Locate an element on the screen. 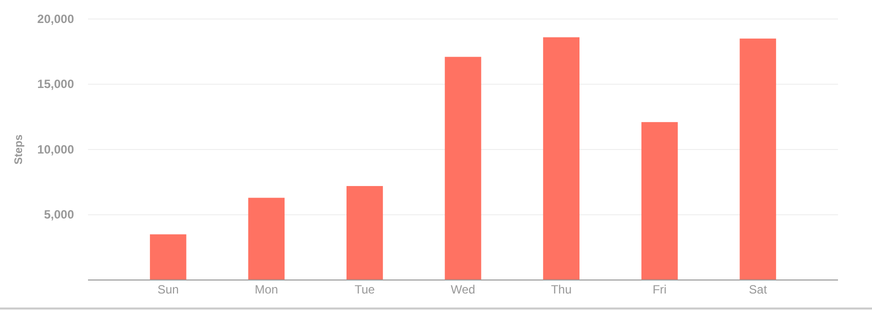 Image resolution: width=872 pixels, height=310 pixels. y-tick-label: 15,000 is located at coordinates (55, 84).